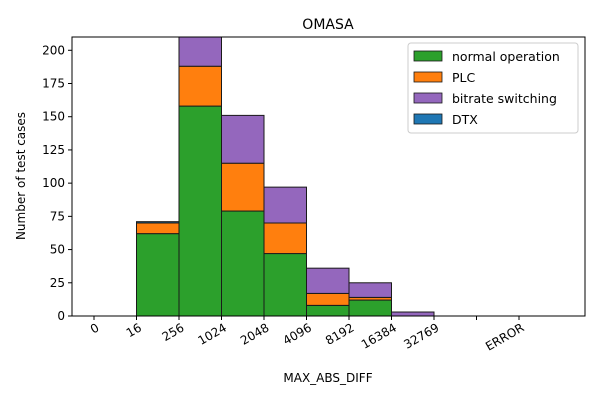 The width and height of the screenshot is (600, 400). Describe the element at coordinates (53, 117) in the screenshot. I see `y-tick-label: 150` at that location.